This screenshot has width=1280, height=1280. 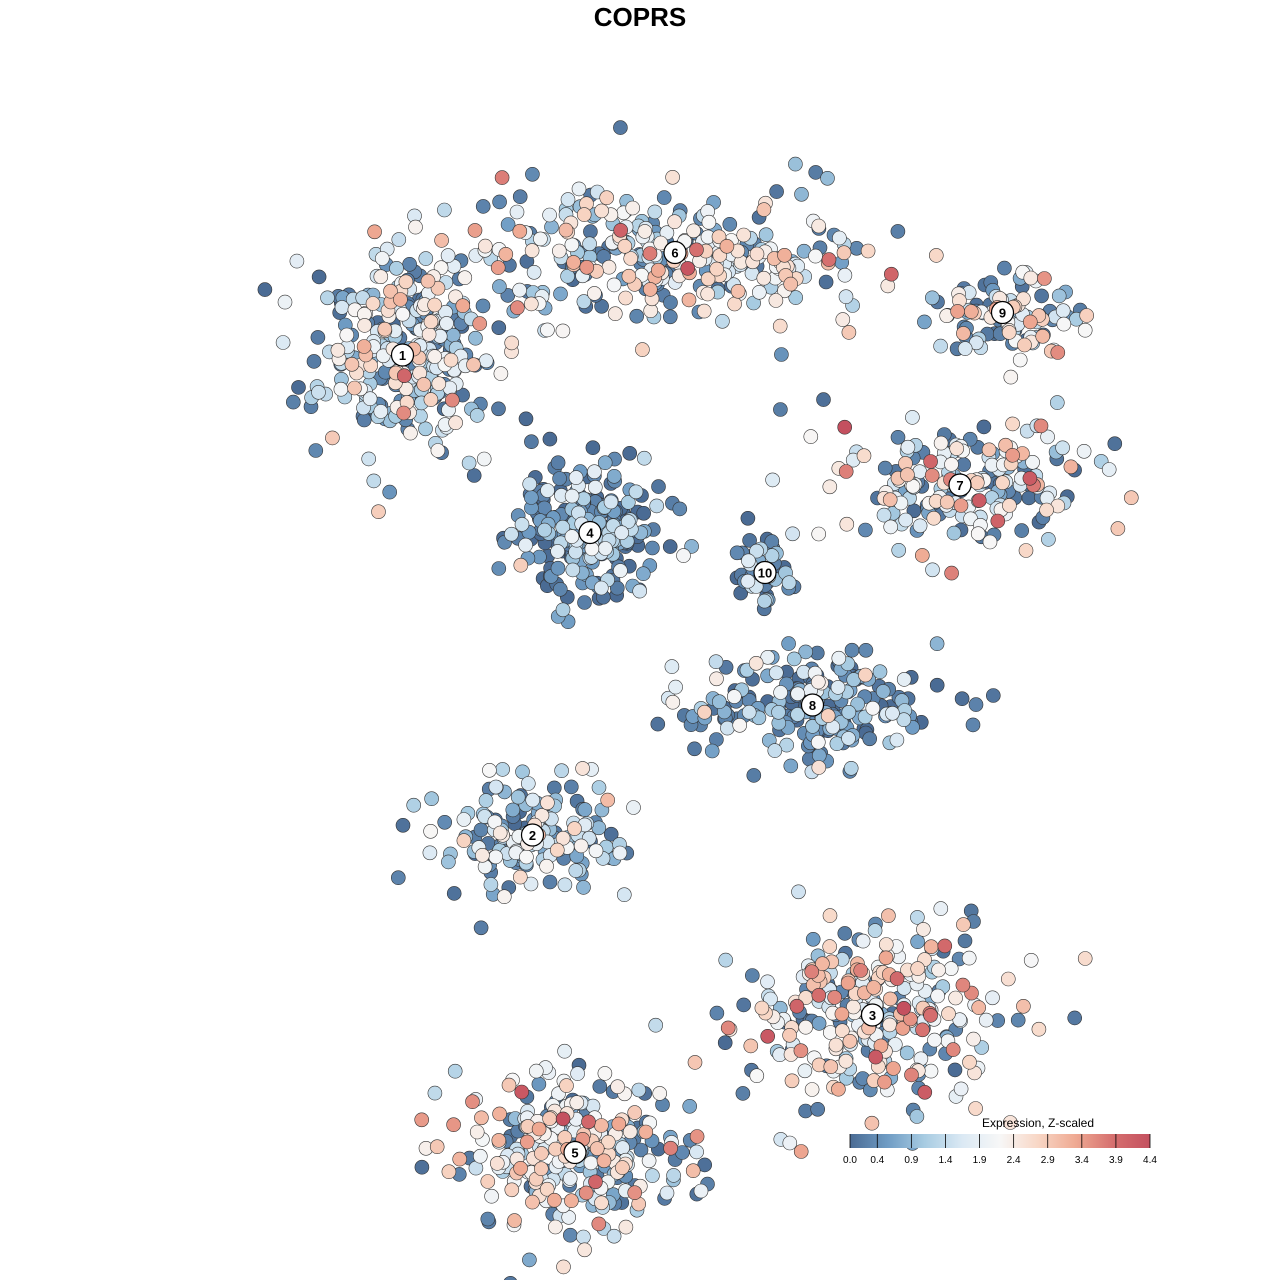 What do you see at coordinates (532, 835) in the screenshot?
I see `cluster-label-text: 2` at bounding box center [532, 835].